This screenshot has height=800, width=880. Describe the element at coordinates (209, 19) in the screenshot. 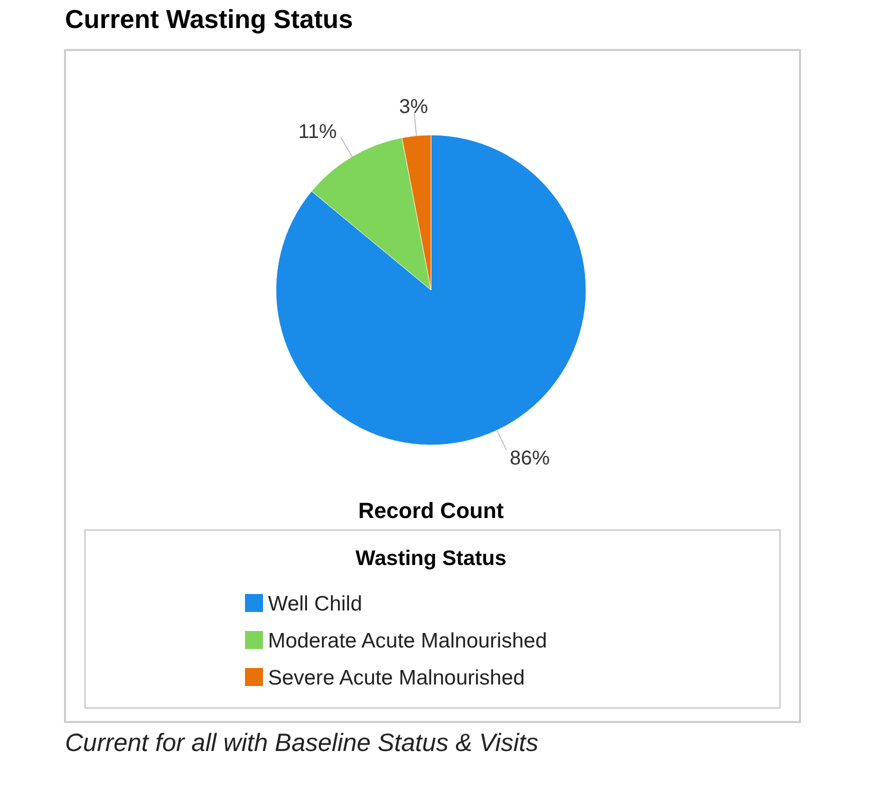

I see `chart-title: Current Wasting Status` at that location.